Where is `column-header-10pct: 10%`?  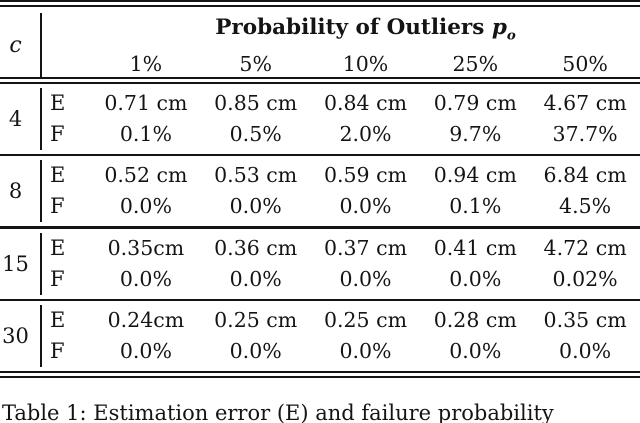
column-header-10pct: 10% is located at coordinates (365, 64).